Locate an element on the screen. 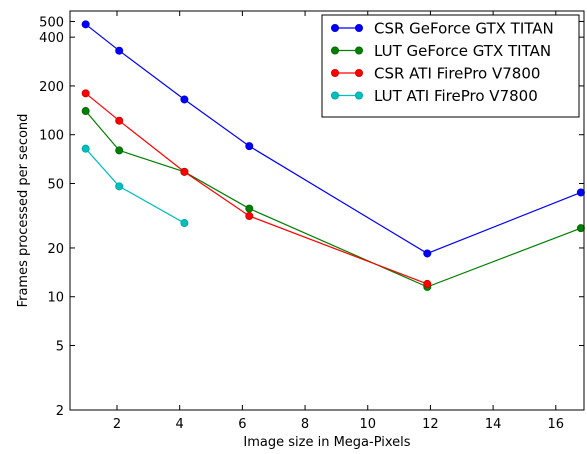 The width and height of the screenshot is (587, 454). legend-entry: CSR GeForce GTX TITAN is located at coordinates (442, 29).